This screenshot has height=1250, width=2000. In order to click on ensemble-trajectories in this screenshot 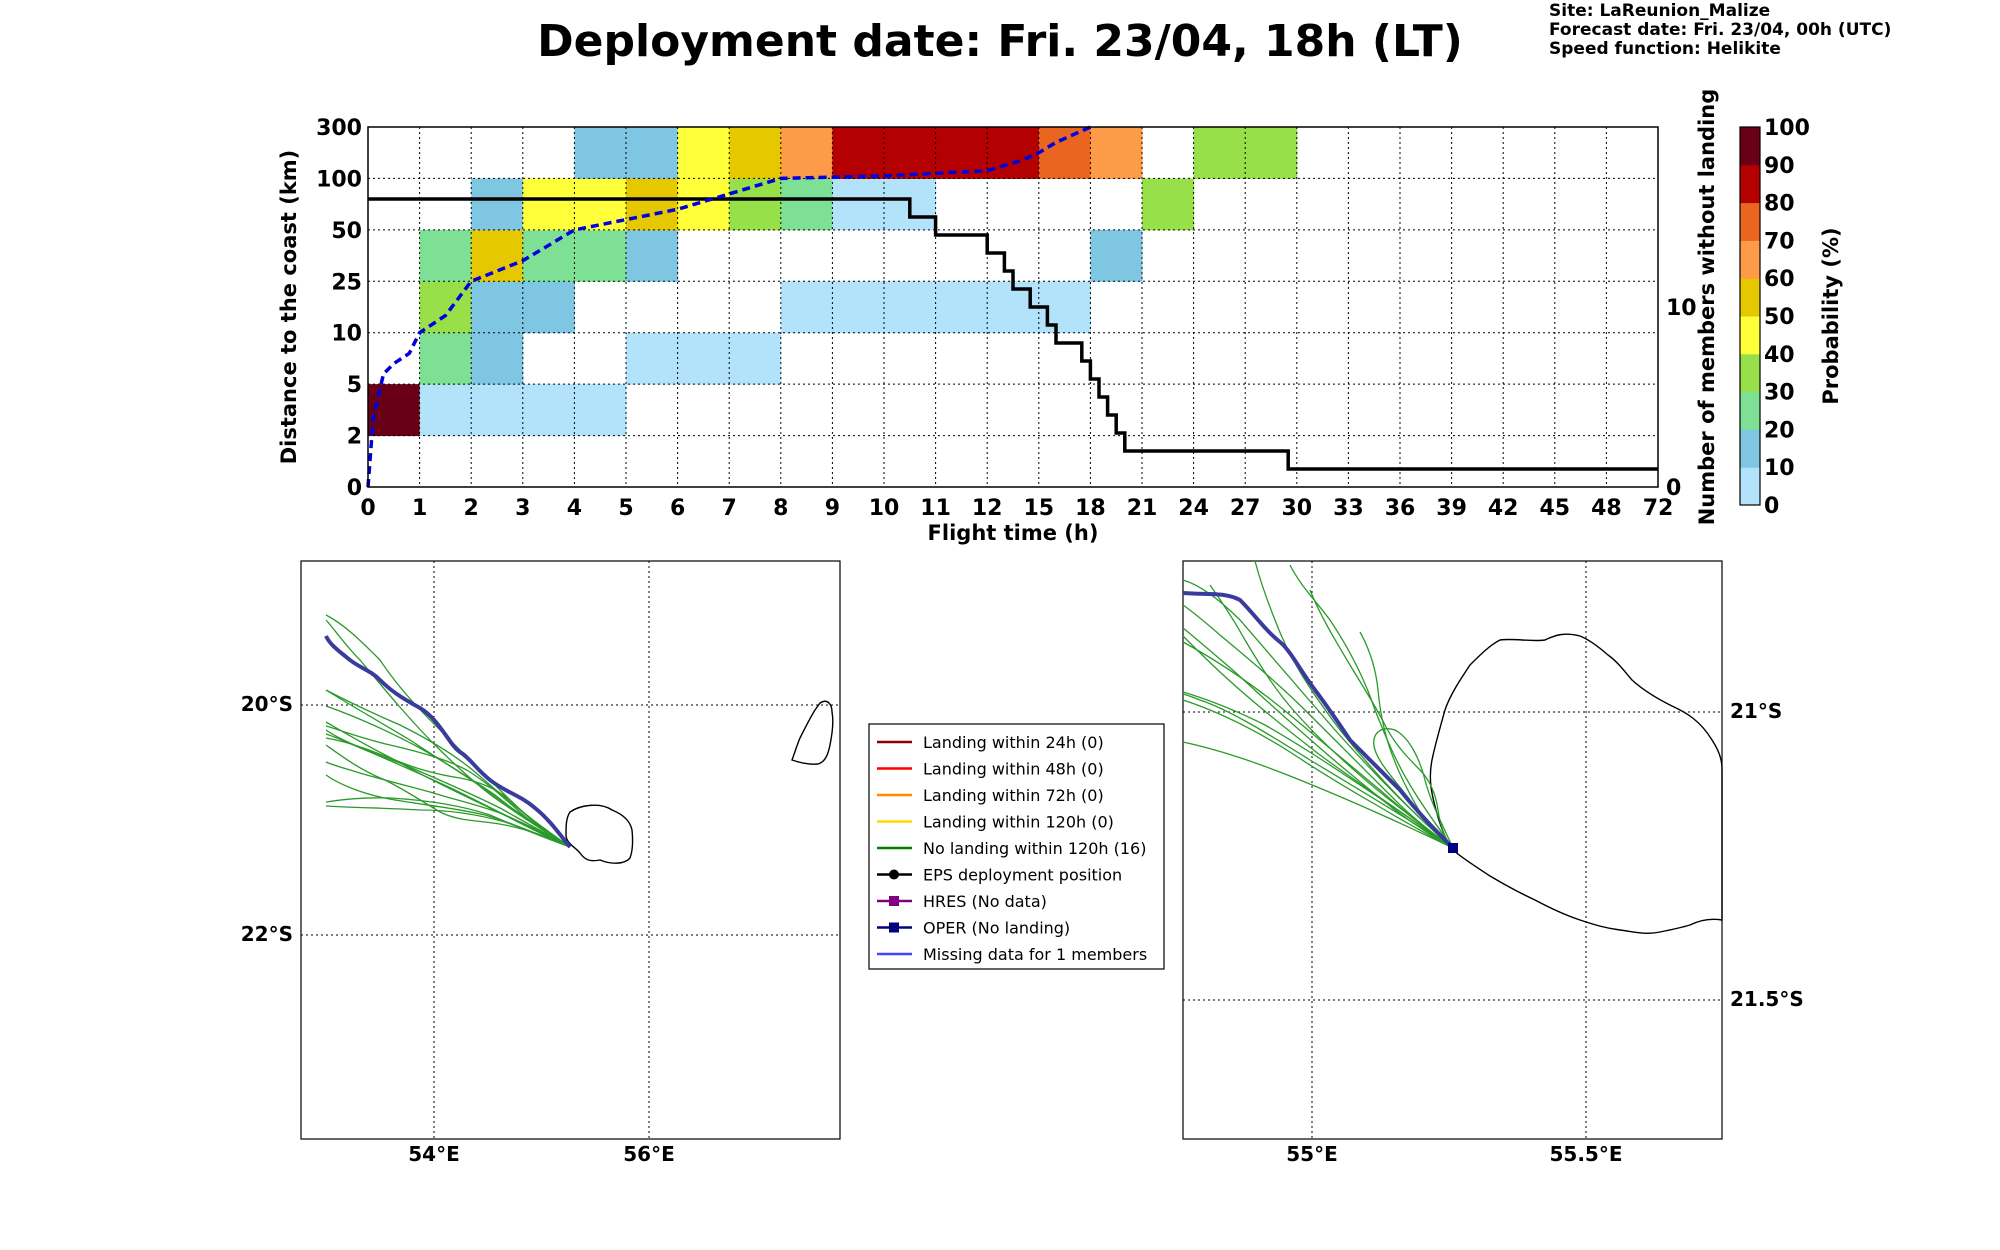, I will do `click(448, 731)`.